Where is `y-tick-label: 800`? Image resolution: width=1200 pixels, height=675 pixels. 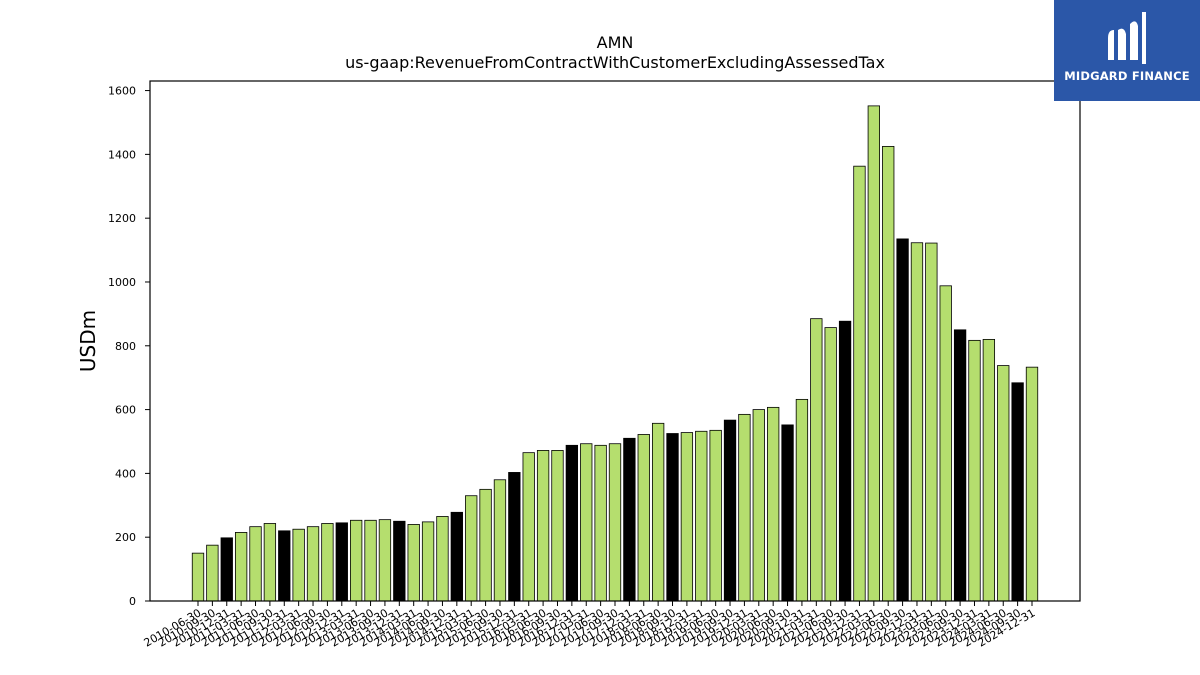 y-tick-label: 800 is located at coordinates (125, 346).